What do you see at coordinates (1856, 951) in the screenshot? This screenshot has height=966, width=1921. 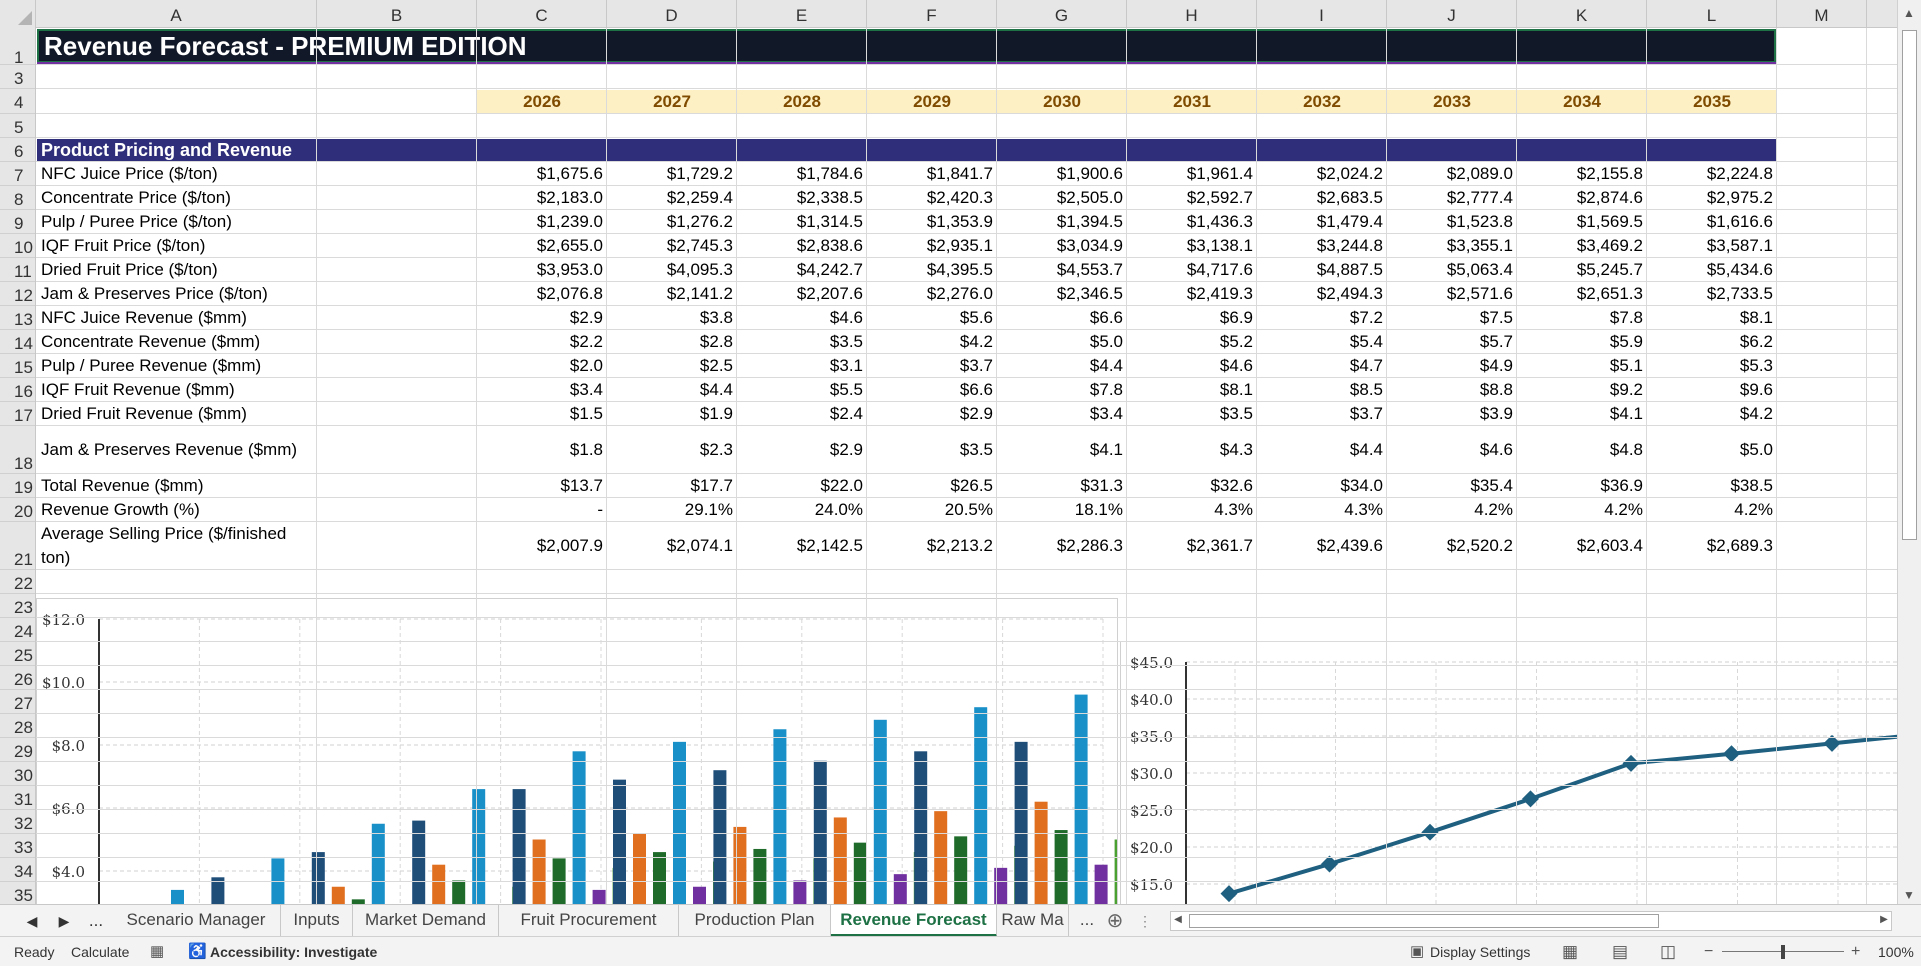 I see `zoom-in-icon: +` at bounding box center [1856, 951].